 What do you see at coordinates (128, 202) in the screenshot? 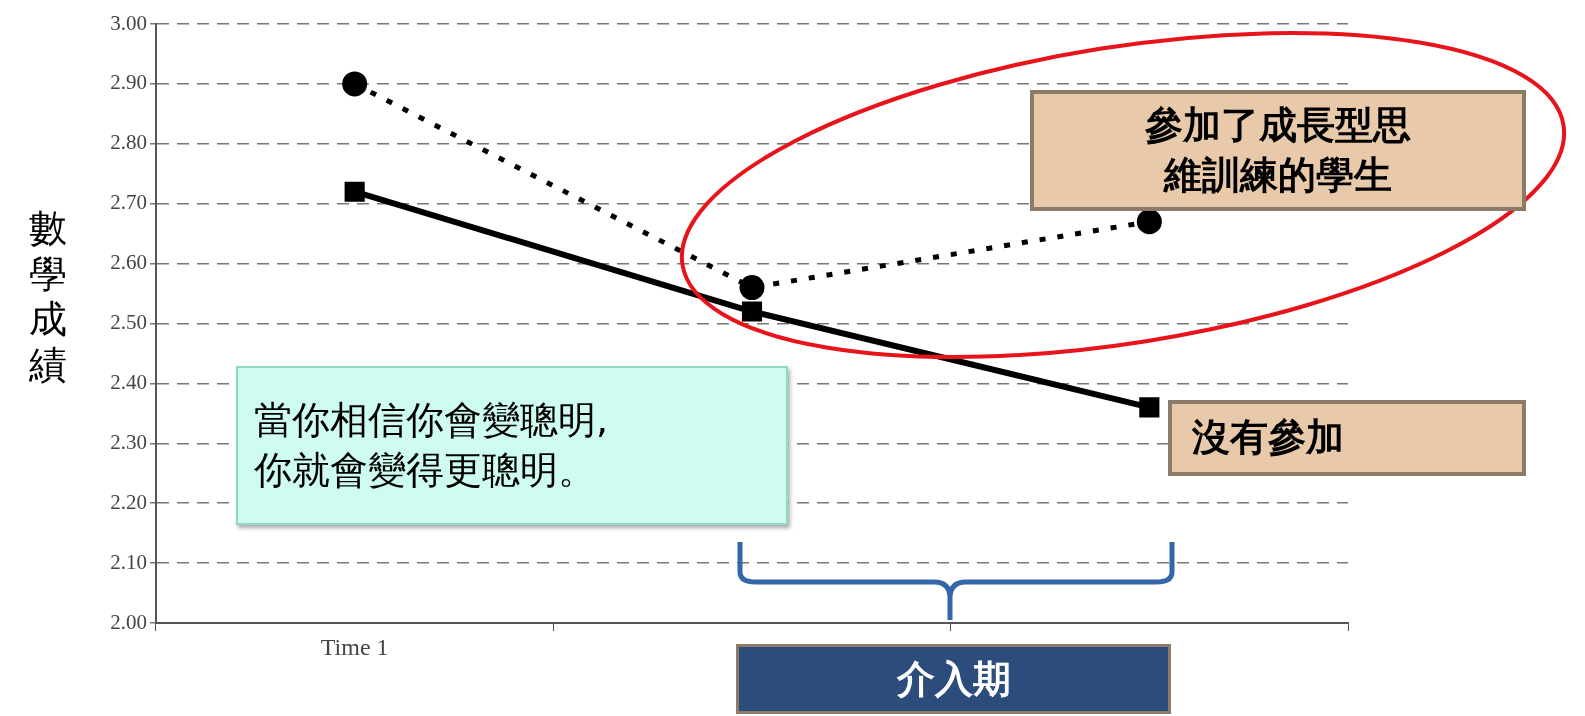
I see `y-tick-label: 2.70` at bounding box center [128, 202].